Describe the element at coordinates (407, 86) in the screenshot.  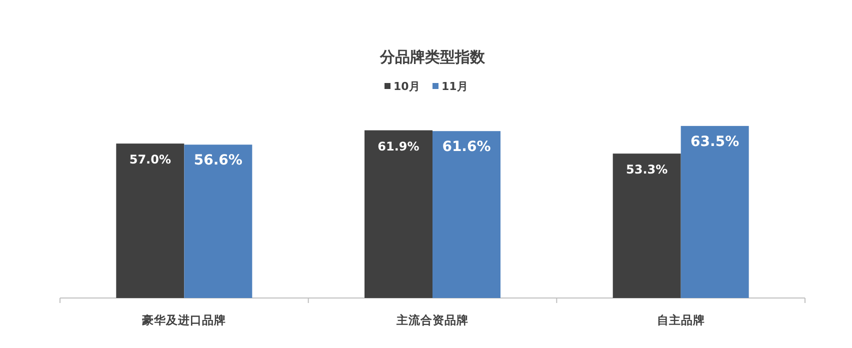
I see `legend-label: 10月` at that location.